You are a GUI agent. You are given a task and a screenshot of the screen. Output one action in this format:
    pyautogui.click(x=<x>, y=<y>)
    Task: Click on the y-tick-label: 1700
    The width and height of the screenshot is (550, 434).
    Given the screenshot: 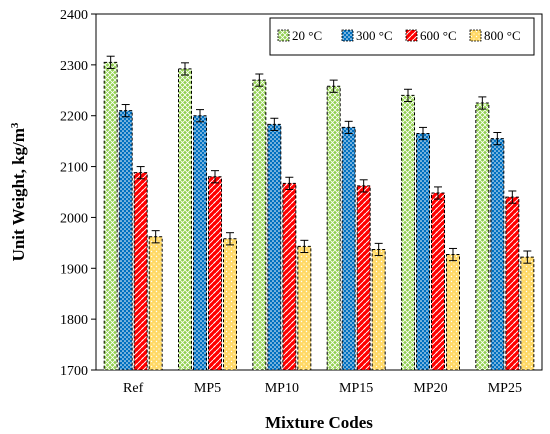 What is the action you would take?
    pyautogui.click(x=74, y=371)
    